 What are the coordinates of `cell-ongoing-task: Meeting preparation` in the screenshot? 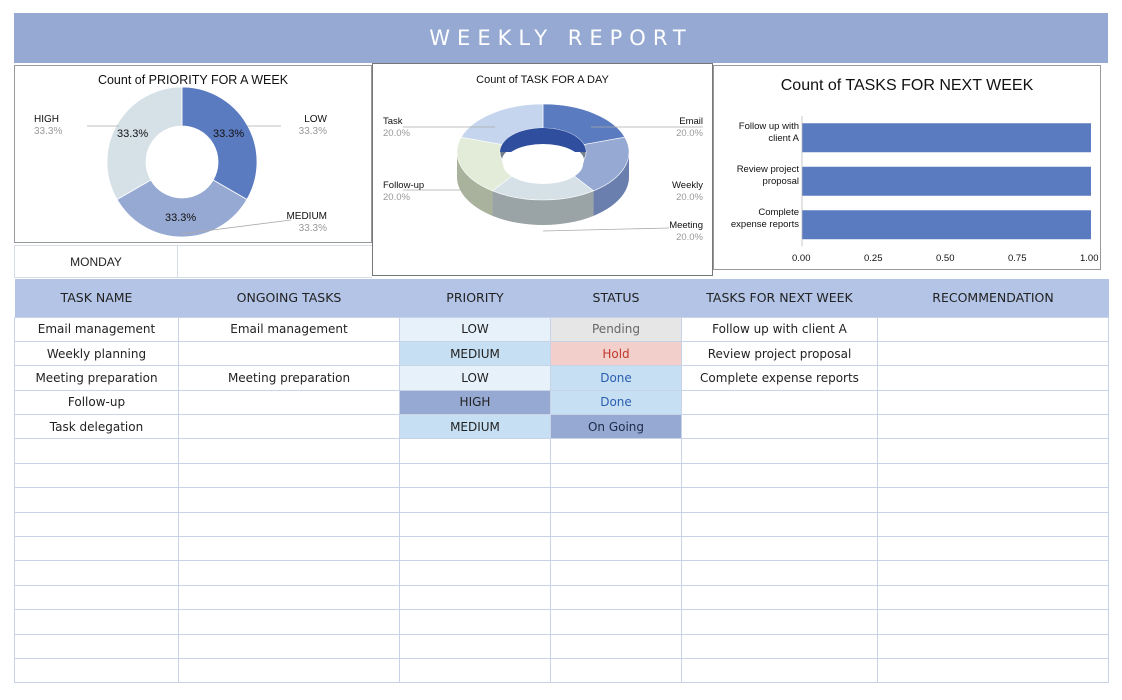 It's located at (289, 378).